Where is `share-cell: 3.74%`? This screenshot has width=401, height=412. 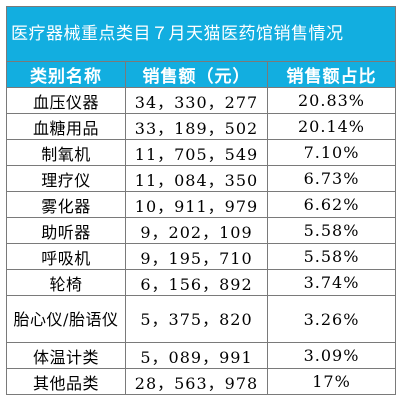 share-cell: 3.74% is located at coordinates (331, 282).